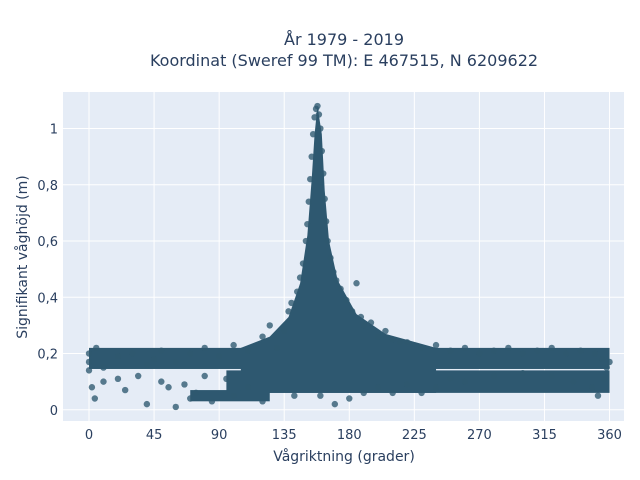 The height and width of the screenshot is (480, 640). I want to click on horizontal-band-bottom, so click(230, 396).